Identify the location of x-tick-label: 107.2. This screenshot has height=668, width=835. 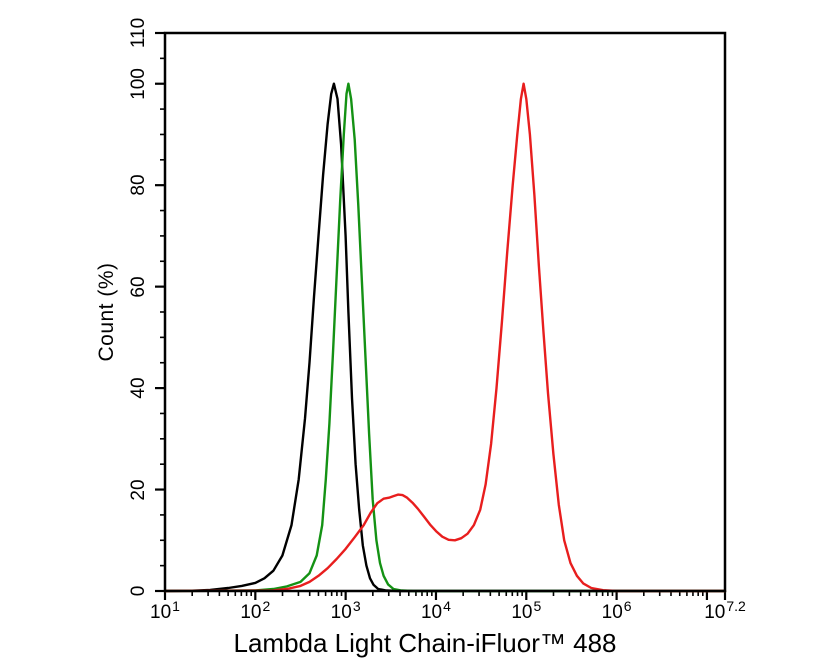
(725, 610).